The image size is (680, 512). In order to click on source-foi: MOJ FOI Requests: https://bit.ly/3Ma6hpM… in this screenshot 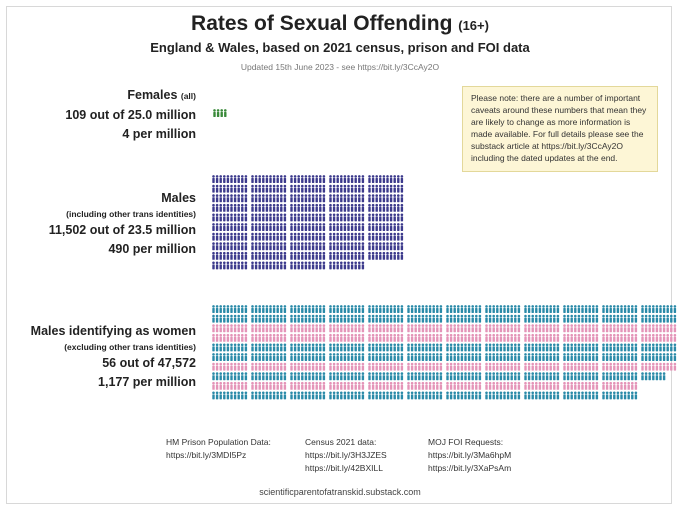, I will do `click(469, 455)`.